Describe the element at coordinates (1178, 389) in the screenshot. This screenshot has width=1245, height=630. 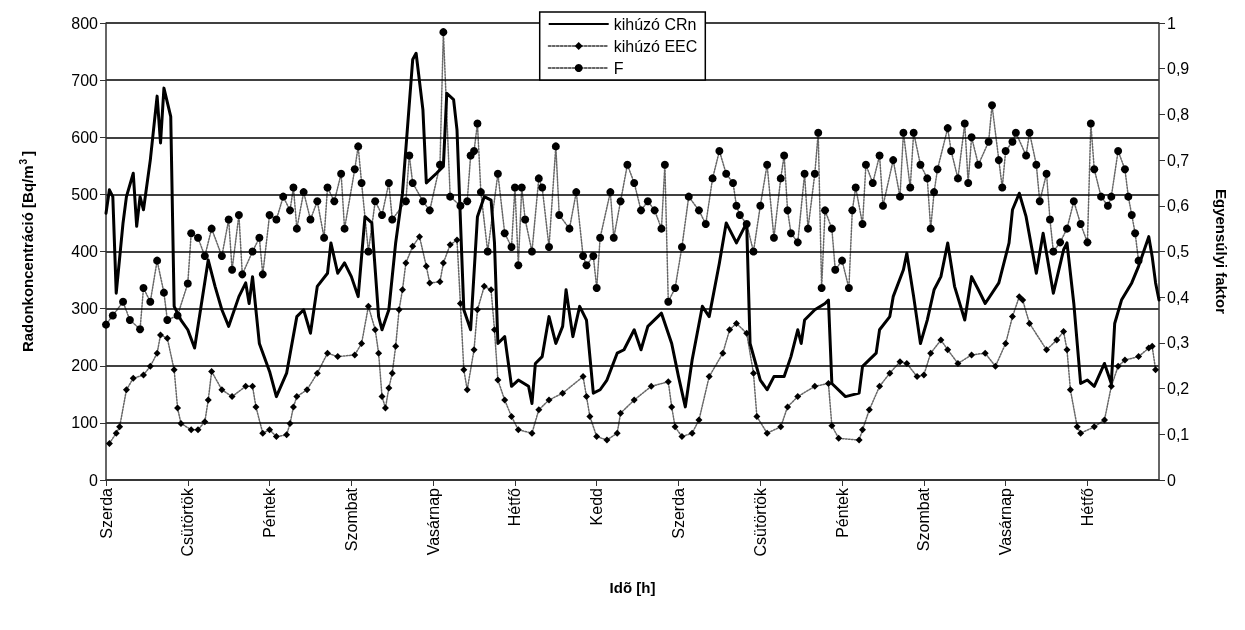
I see `y2-tick-label: 0,2` at that location.